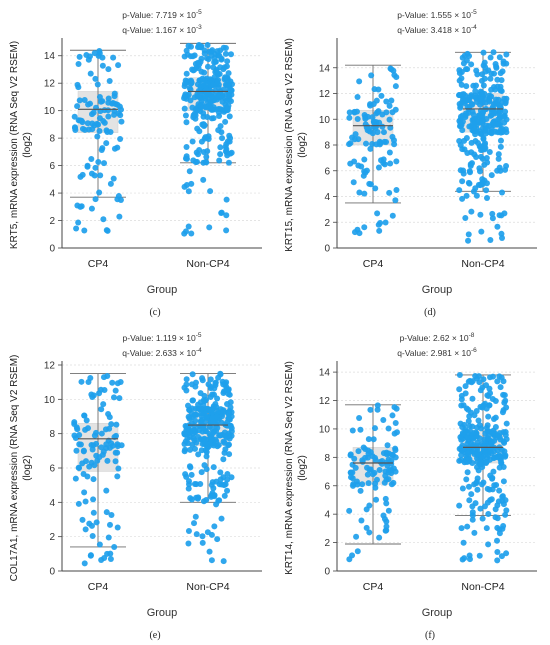 Image resolution: width=550 pixels, height=645 pixels. Describe the element at coordinates (327, 249) in the screenshot. I see `y-tick-label: 0` at that location.